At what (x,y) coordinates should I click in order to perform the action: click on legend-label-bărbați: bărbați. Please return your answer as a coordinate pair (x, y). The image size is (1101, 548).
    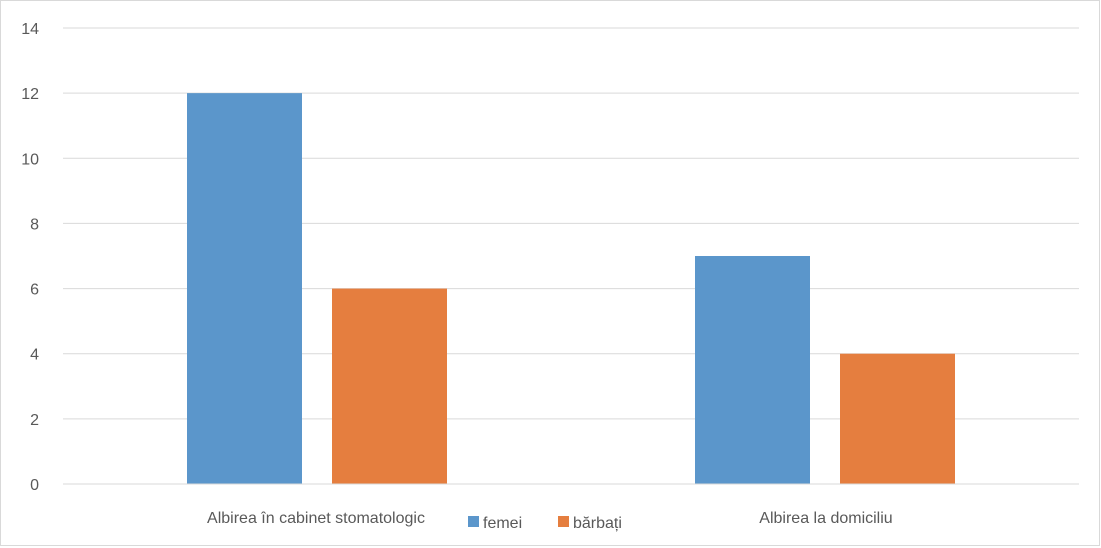
    Looking at the image, I should click on (597, 523).